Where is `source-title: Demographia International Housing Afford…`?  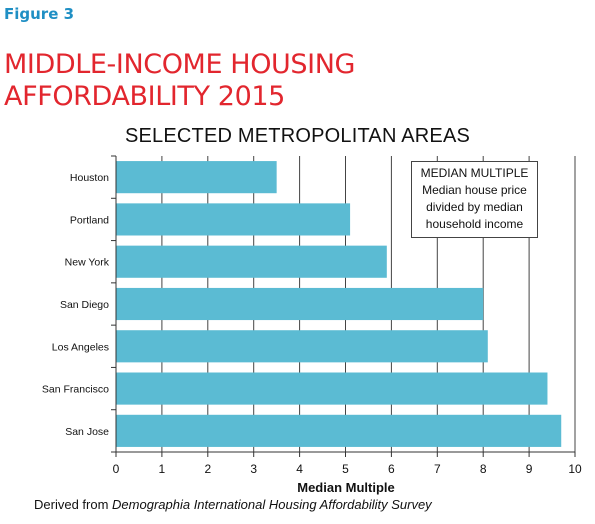
source-title: Demographia International Housing Afford… is located at coordinates (272, 504).